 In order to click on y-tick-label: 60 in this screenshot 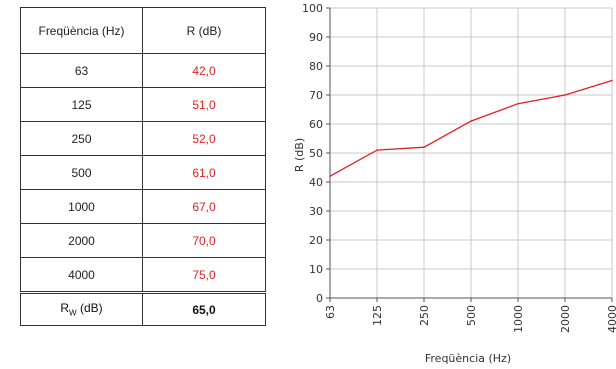, I will do `click(316, 124)`.